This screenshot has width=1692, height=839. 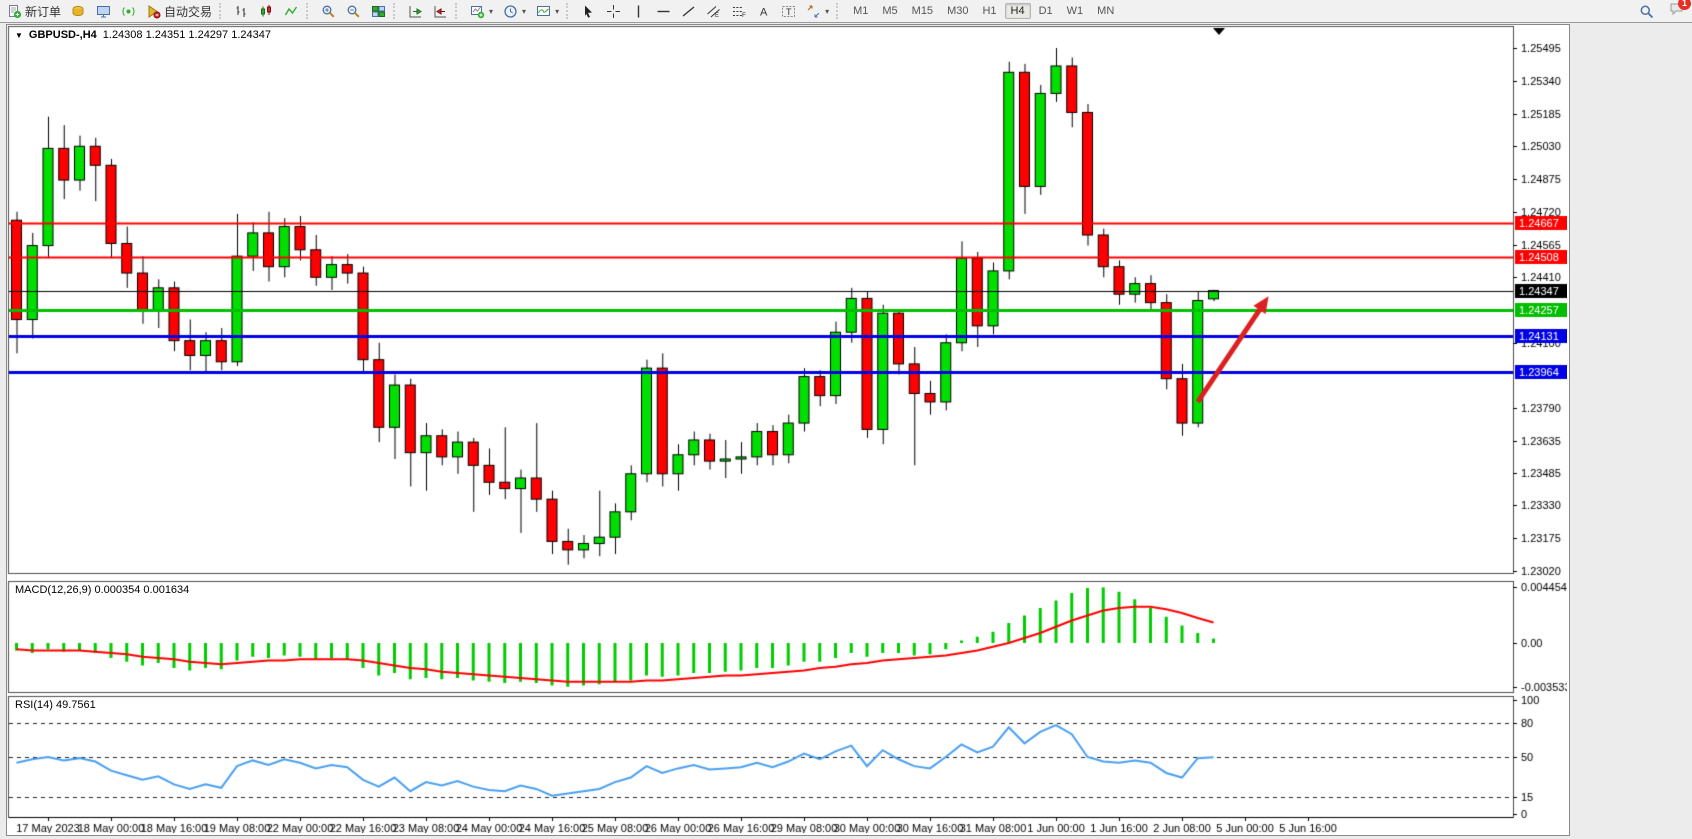 I want to click on new-order-button: 新订单, so click(x=34, y=11).